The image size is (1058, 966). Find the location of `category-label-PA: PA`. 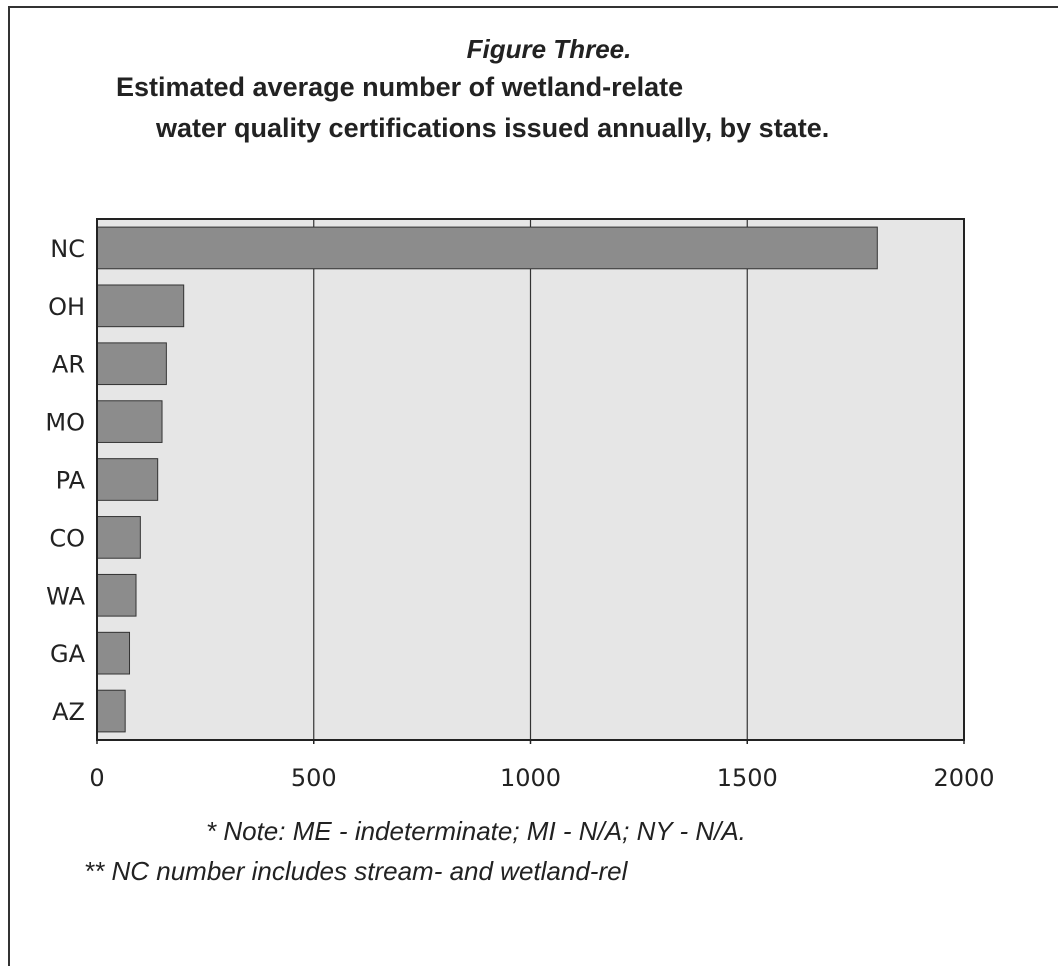

category-label-PA: PA is located at coordinates (71, 481).